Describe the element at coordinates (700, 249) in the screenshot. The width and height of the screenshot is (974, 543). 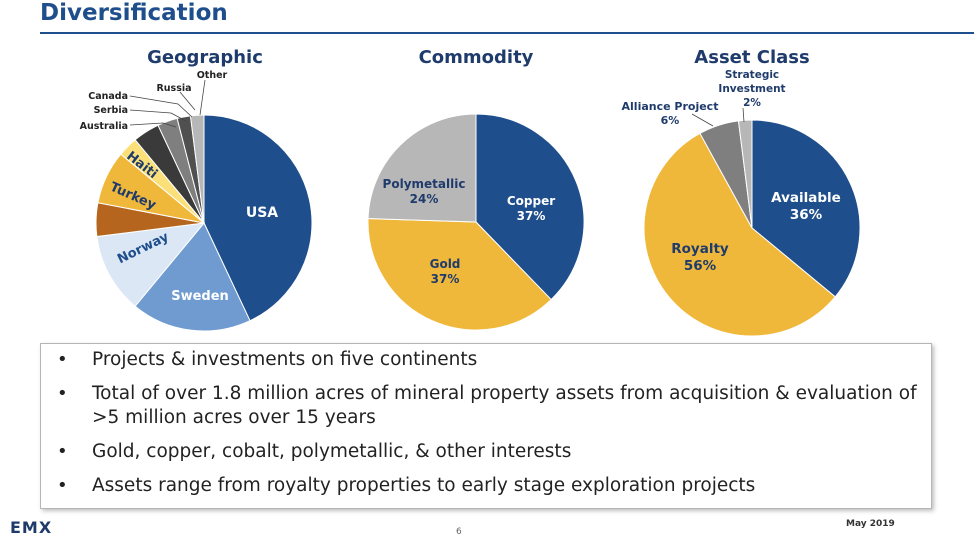
I see `label-royalty: Royalty` at that location.